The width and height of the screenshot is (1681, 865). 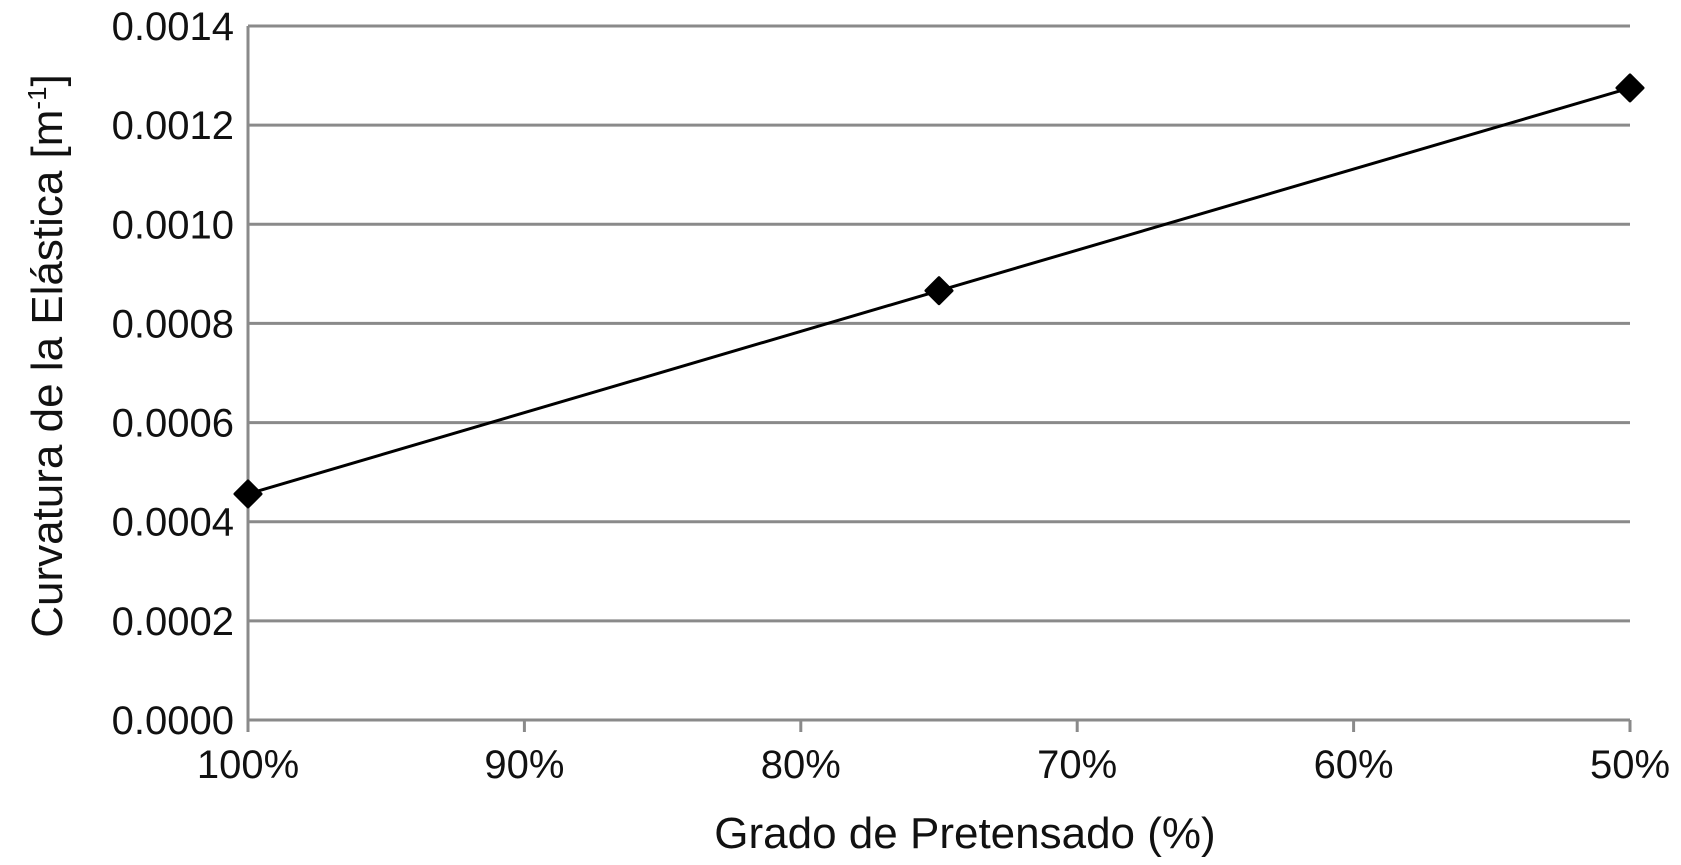 I want to click on y-tick-label: 0.0010, so click(x=173, y=225).